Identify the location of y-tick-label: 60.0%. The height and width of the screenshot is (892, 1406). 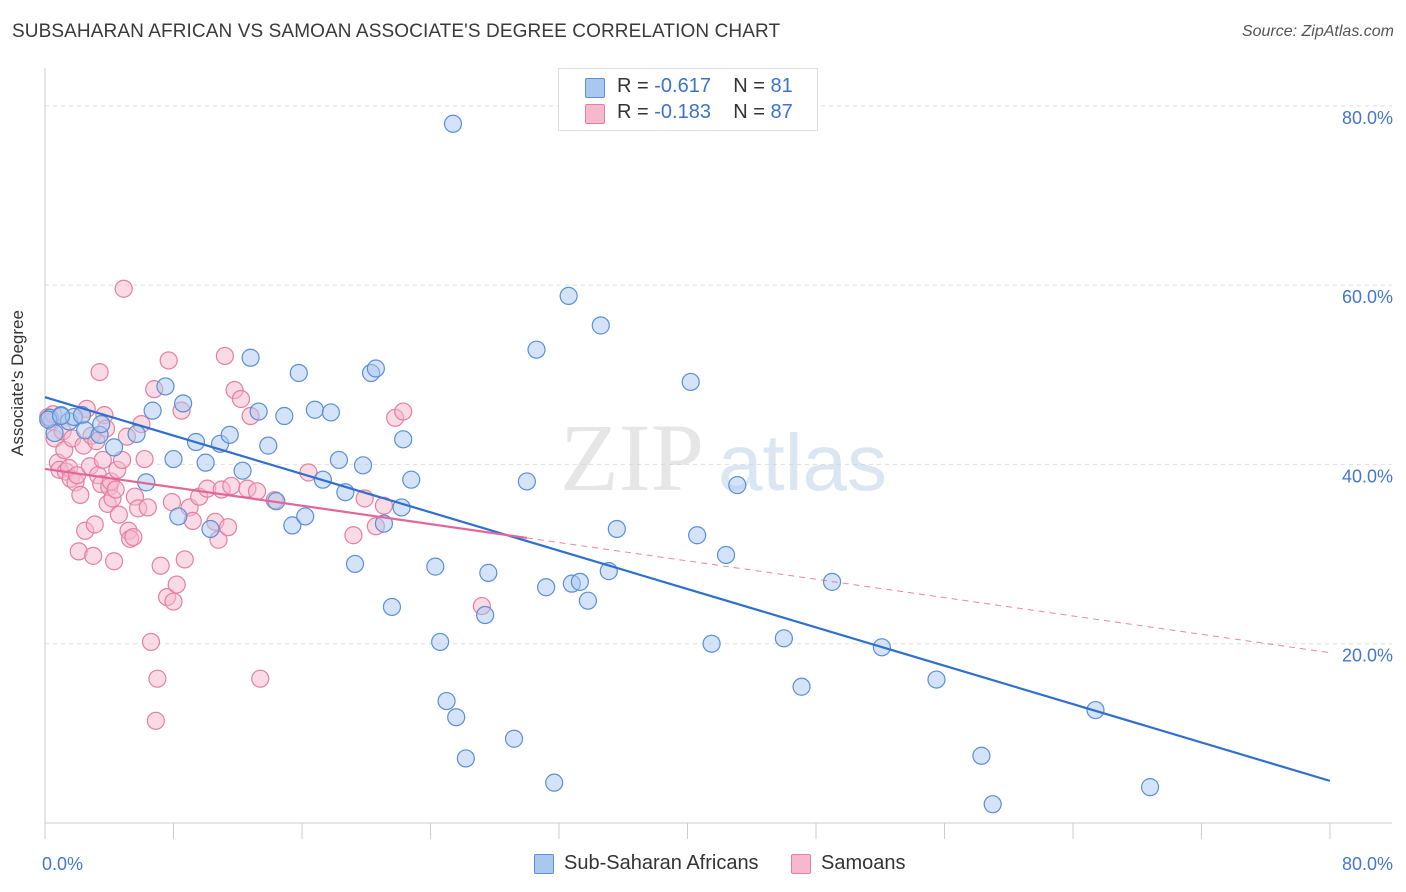
(1367, 297).